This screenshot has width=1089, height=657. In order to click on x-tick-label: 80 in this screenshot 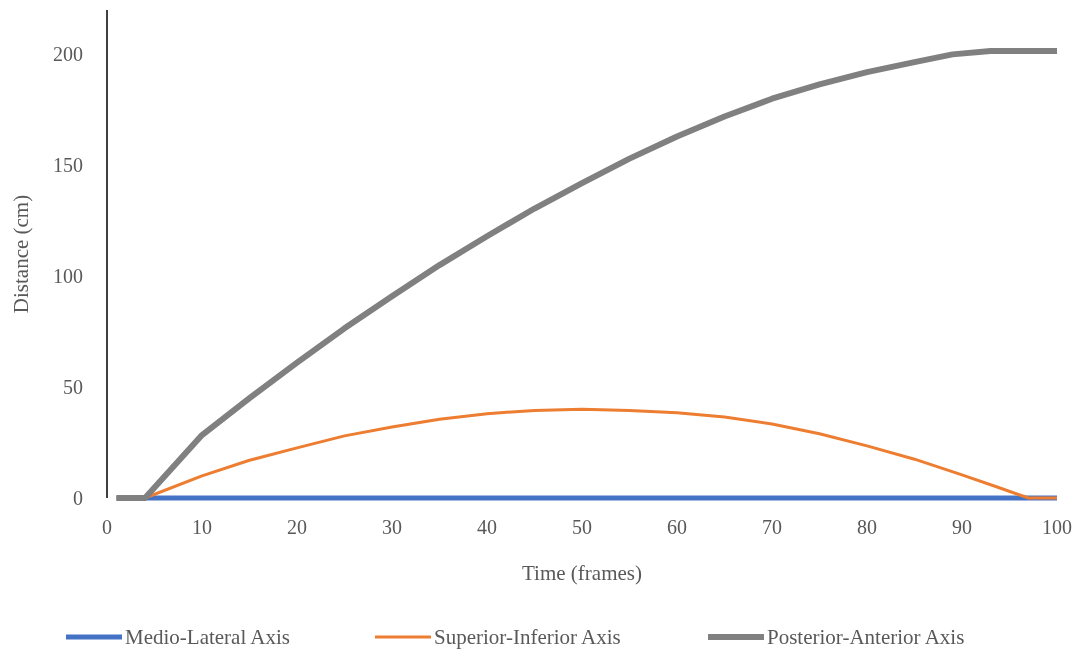, I will do `click(867, 527)`.